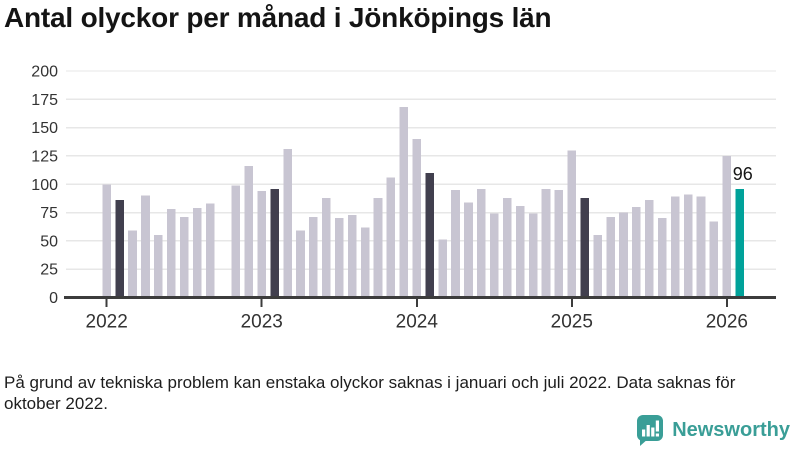  Describe the element at coordinates (44, 185) in the screenshot. I see `svg-text: 100` at that location.